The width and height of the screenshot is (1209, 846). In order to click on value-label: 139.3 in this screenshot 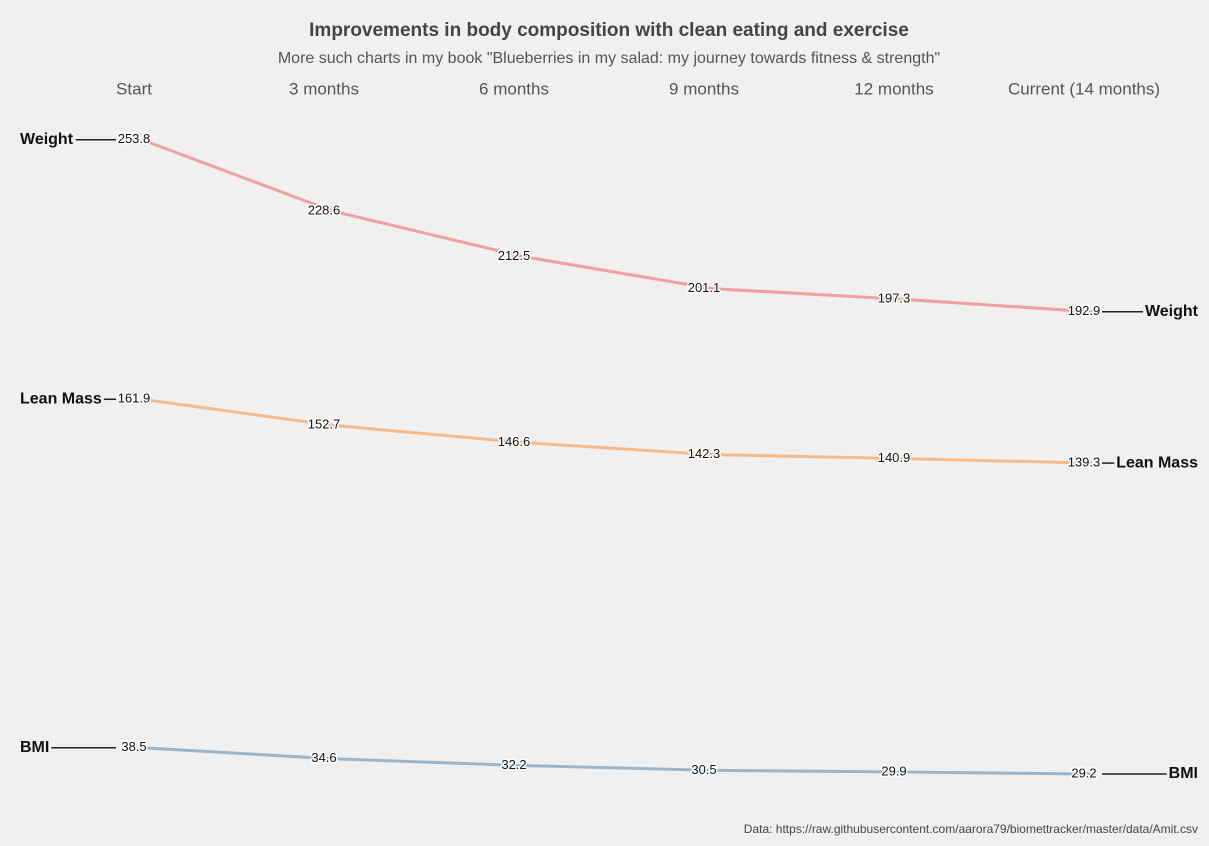, I will do `click(1084, 462)`.